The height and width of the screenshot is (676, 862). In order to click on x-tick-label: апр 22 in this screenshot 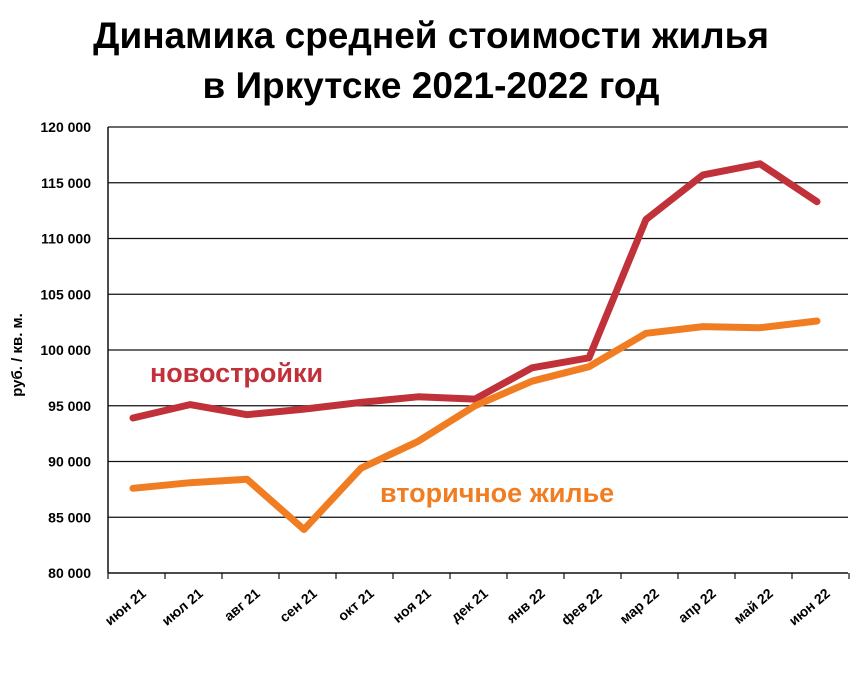, I will do `click(697, 605)`.